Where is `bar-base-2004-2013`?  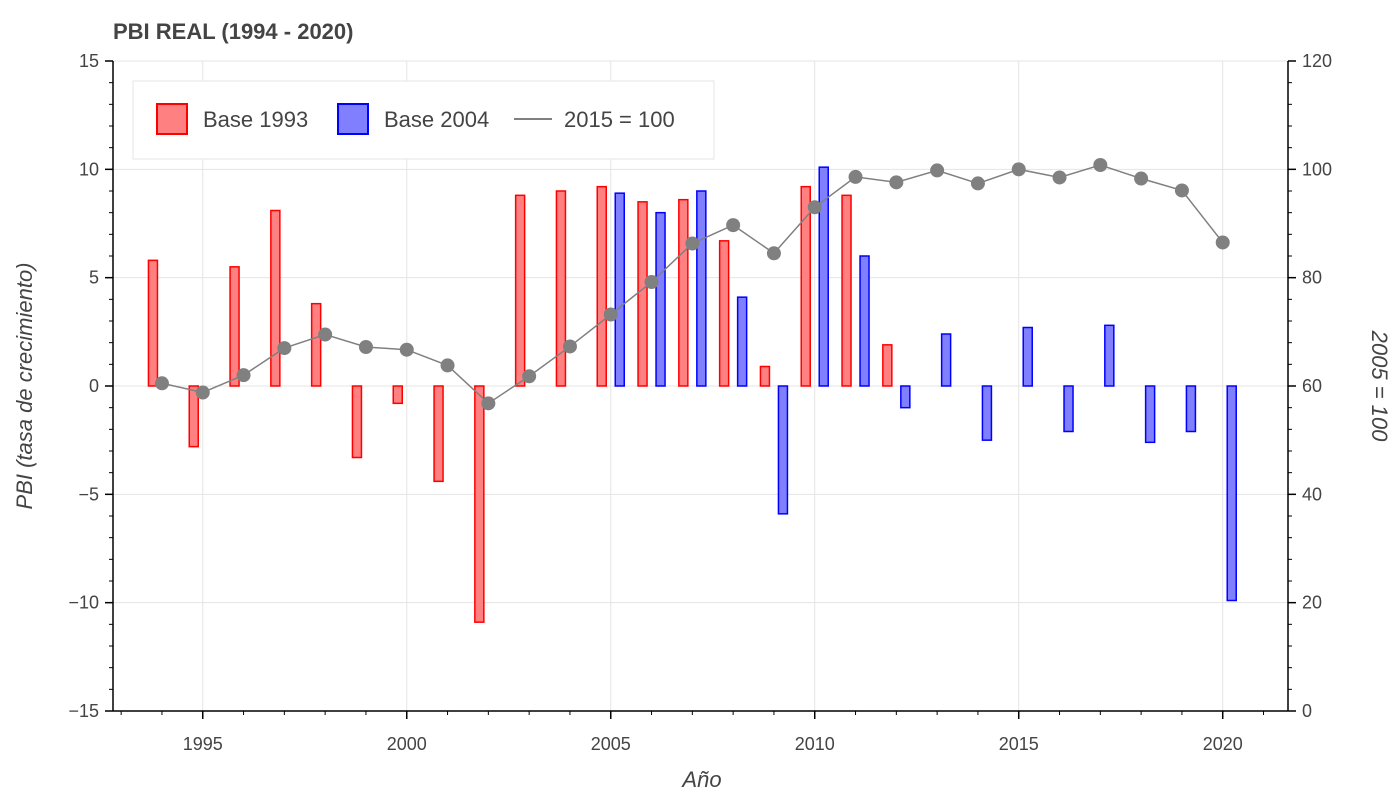 bar-base-2004-2013 is located at coordinates (946, 360).